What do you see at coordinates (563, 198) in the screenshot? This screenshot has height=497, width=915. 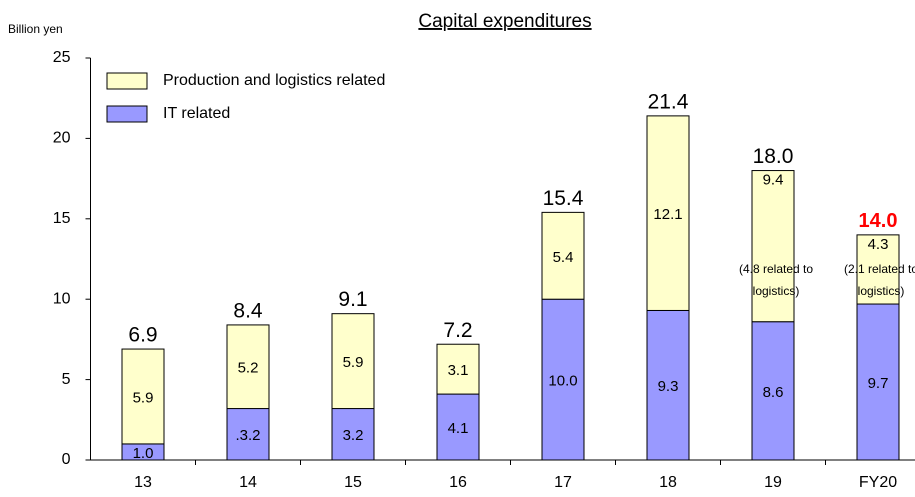 I see `total-label: 15.4` at bounding box center [563, 198].